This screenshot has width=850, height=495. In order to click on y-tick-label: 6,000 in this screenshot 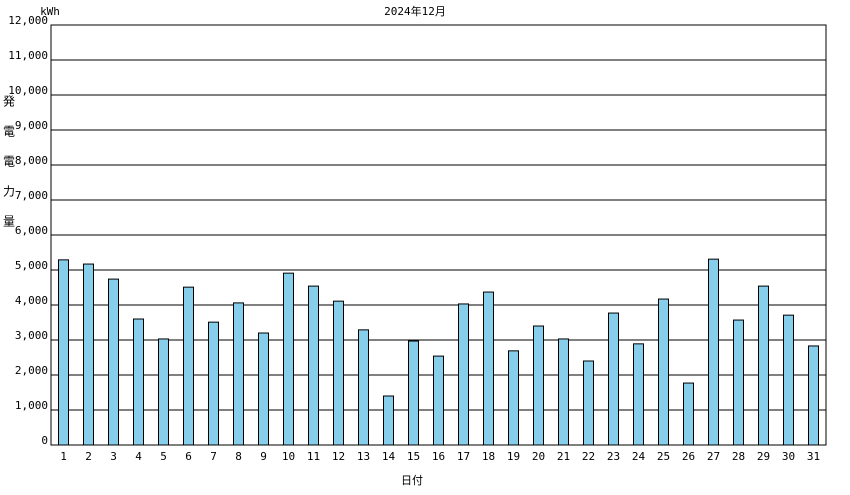, I will do `click(31, 230)`.